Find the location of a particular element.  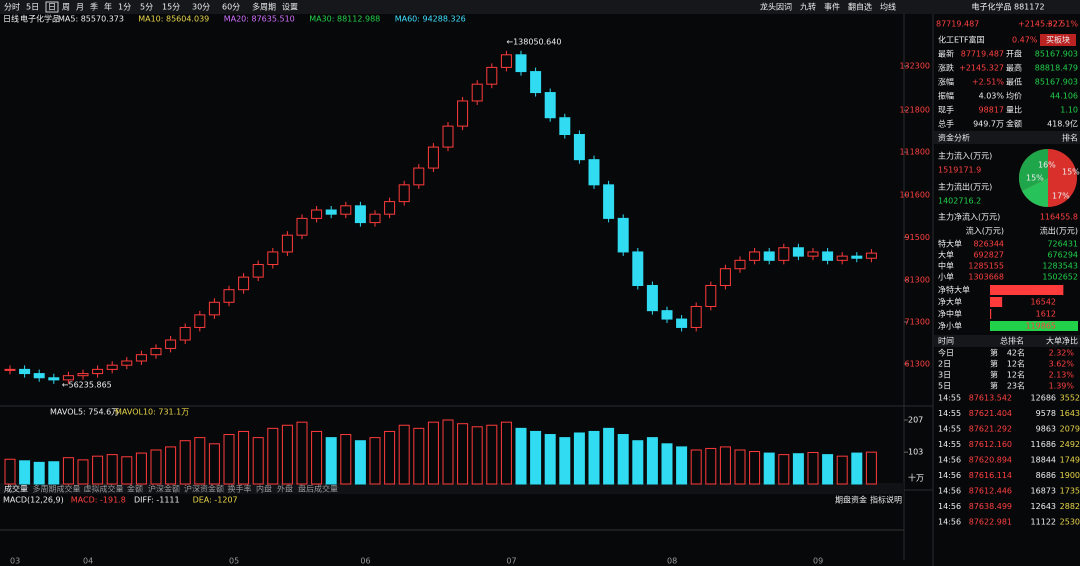

volume-tab: 沪深资金额 is located at coordinates (204, 489).